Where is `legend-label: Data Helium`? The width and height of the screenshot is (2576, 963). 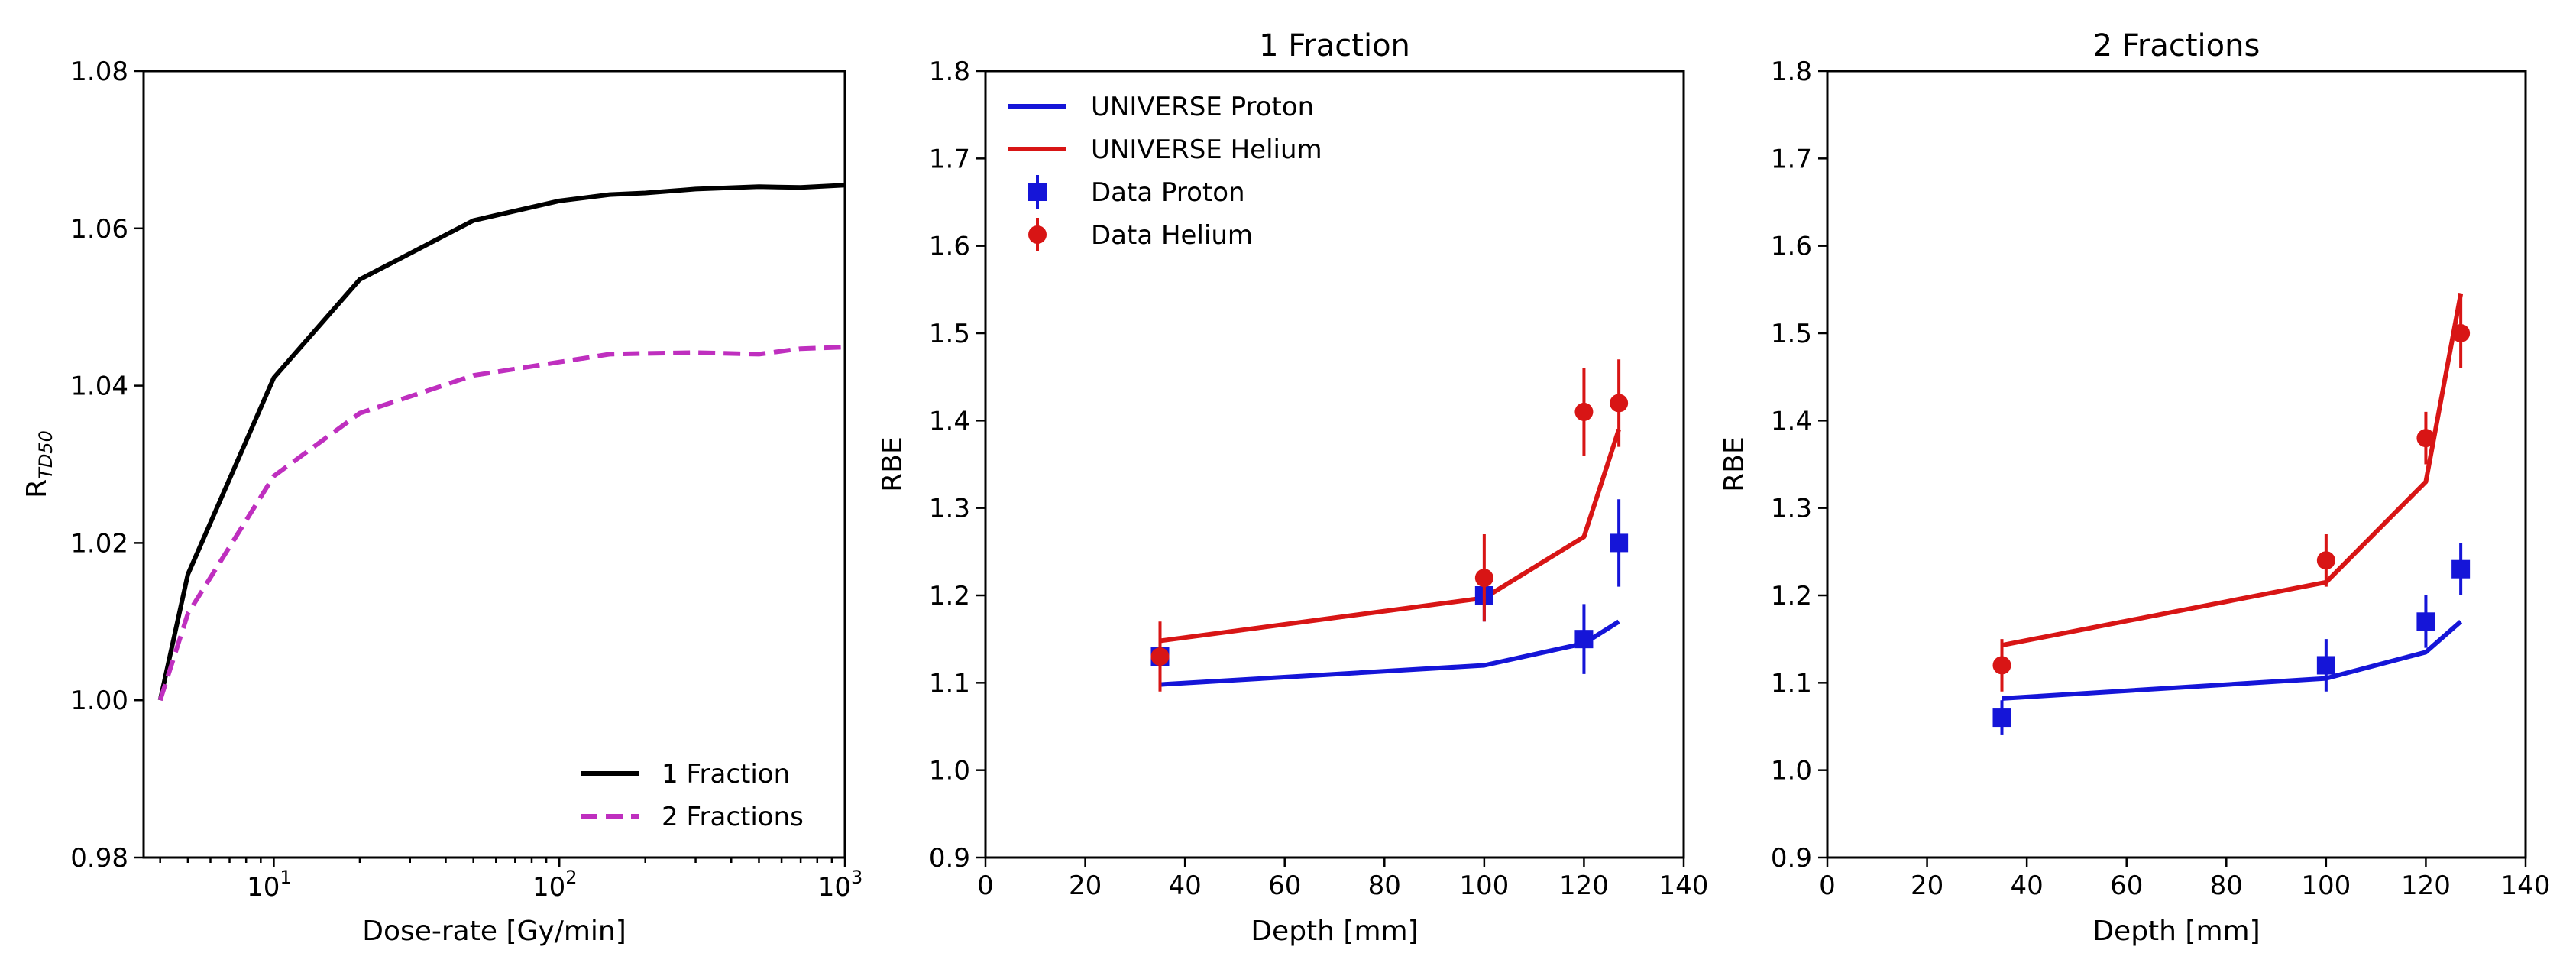 legend-label: Data Helium is located at coordinates (1172, 235).